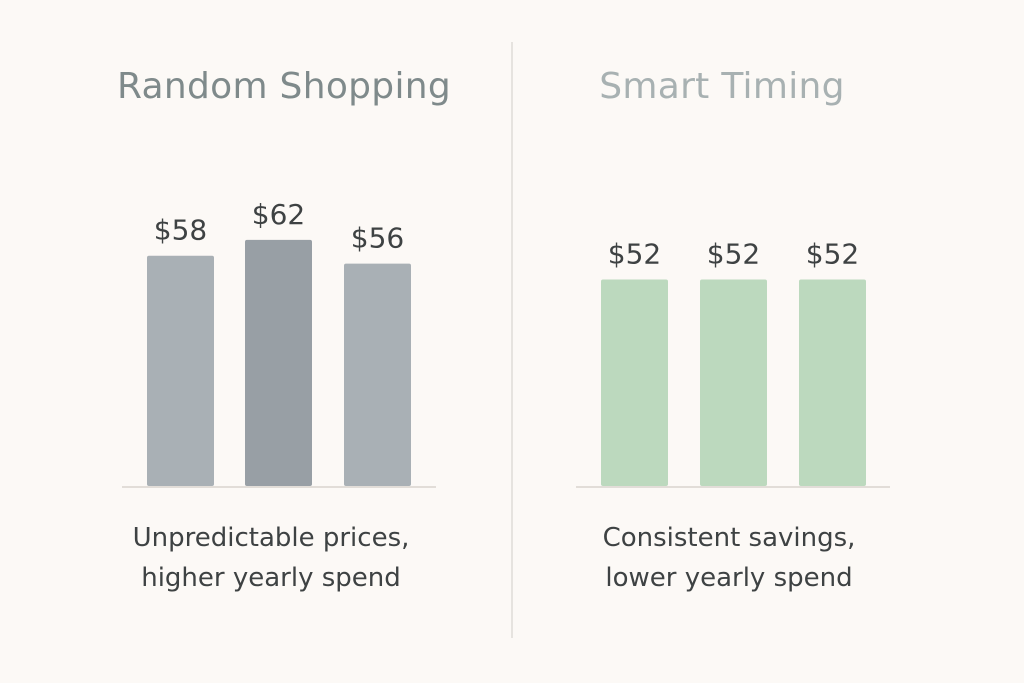  What do you see at coordinates (729, 558) in the screenshot?
I see `right-caption: Consistent savings, lower yearly spend` at bounding box center [729, 558].